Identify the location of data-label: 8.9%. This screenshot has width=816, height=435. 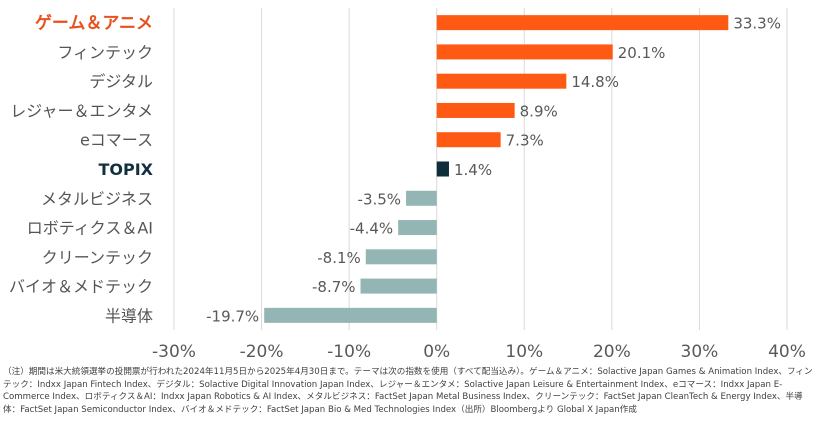
(539, 111).